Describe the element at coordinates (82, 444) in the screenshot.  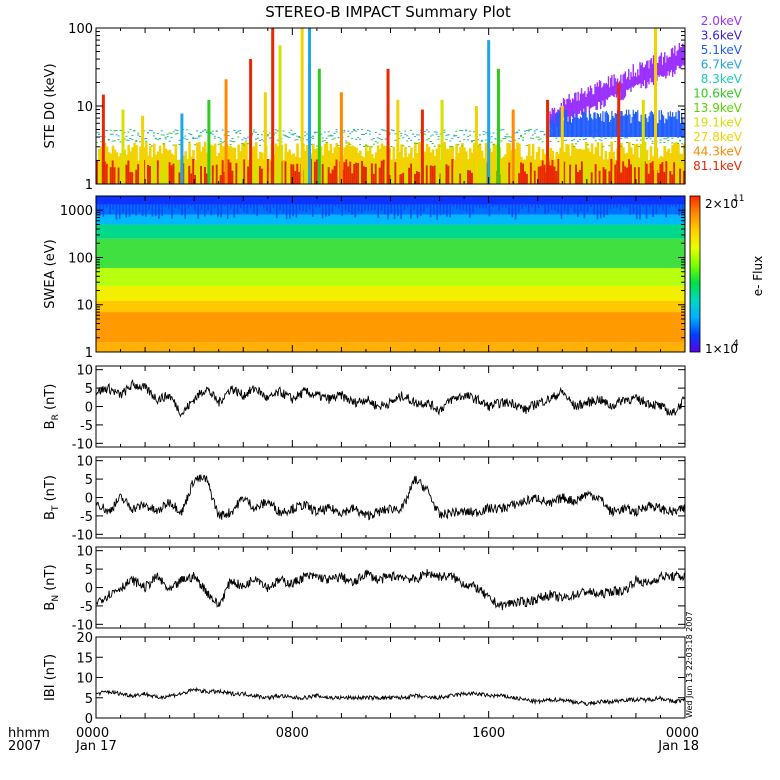
I see `y-tick-label: -10` at that location.